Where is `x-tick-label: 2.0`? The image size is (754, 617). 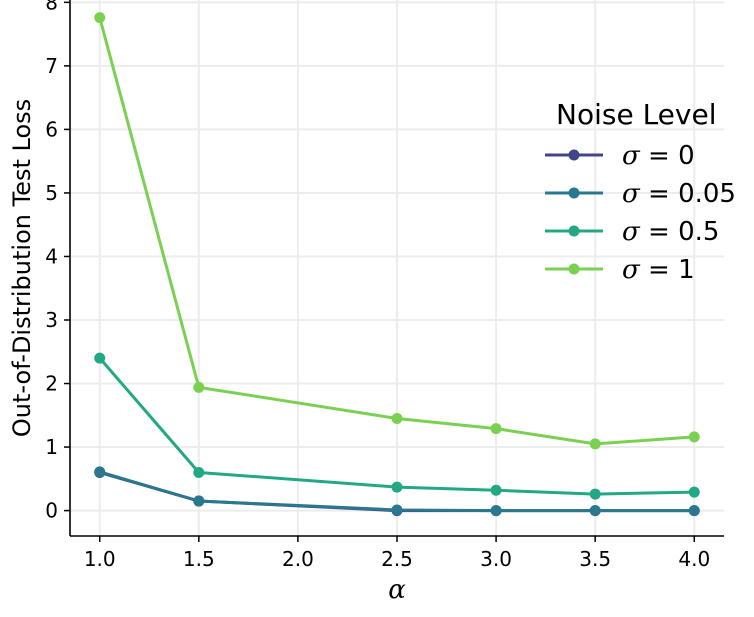
x-tick-label: 2.0 is located at coordinates (298, 559).